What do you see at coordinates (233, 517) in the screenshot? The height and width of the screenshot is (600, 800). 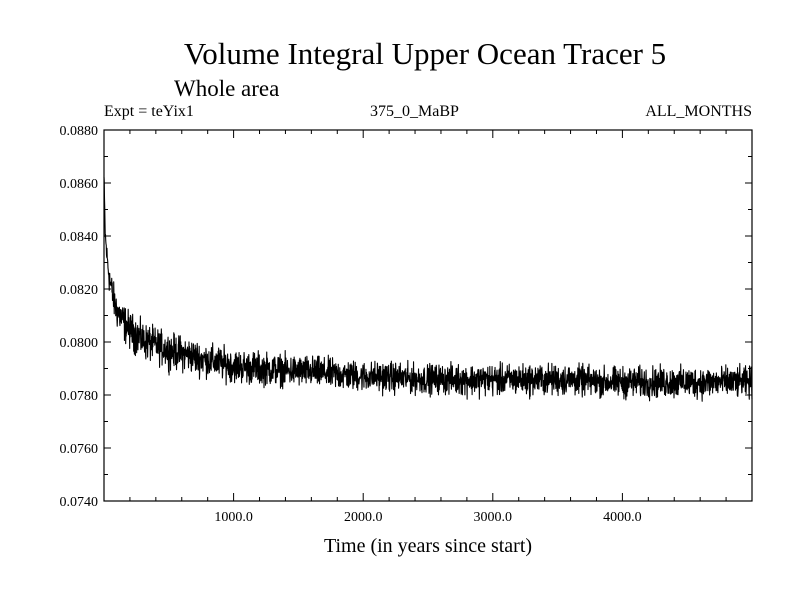 I see `x-tick-label: 1000.0` at bounding box center [233, 517].